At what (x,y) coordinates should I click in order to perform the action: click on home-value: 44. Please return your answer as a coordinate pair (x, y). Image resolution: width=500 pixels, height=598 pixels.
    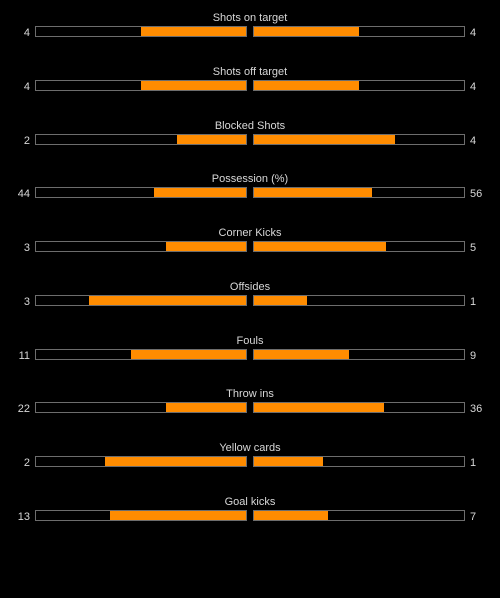
    Looking at the image, I should click on (23, 194).